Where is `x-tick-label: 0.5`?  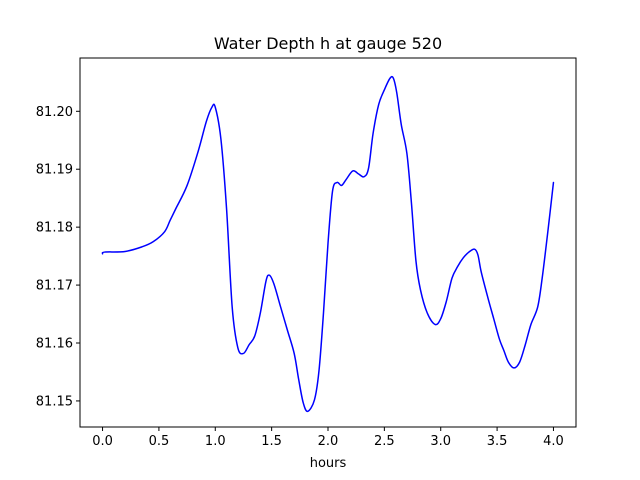
x-tick-label: 0.5 is located at coordinates (159, 441).